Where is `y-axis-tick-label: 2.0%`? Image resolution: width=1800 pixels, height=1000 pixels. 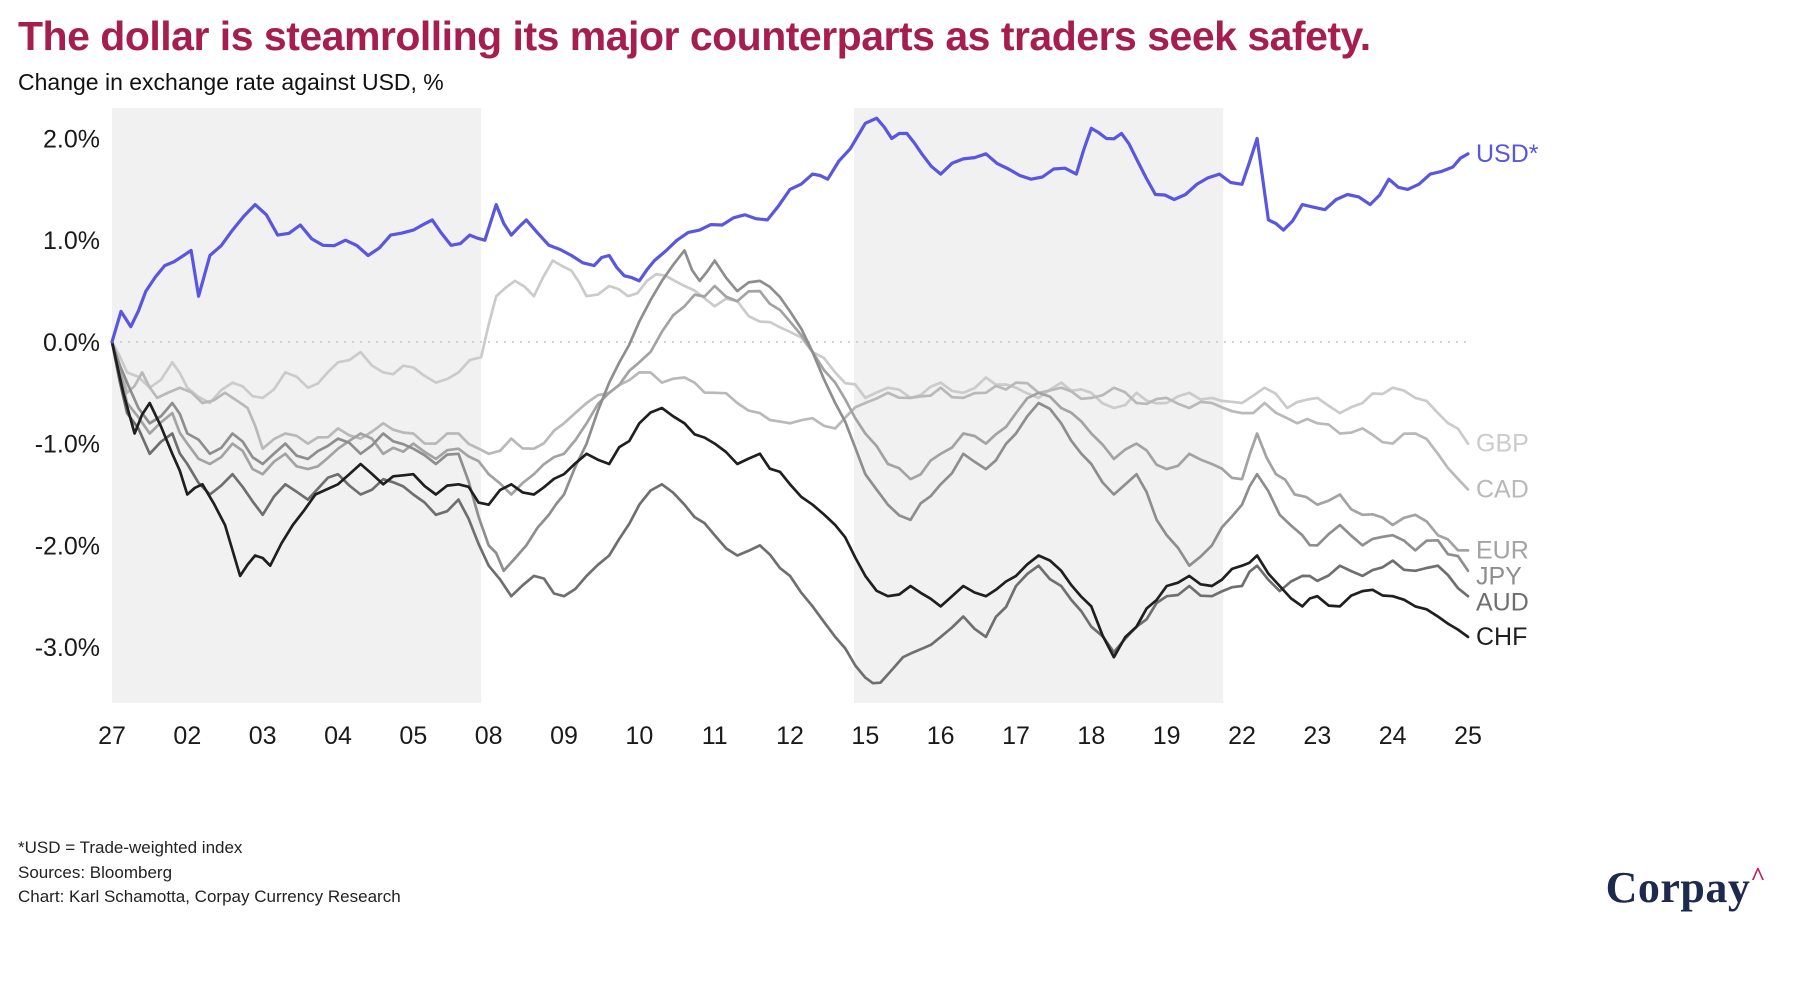
y-axis-tick-label: 2.0% is located at coordinates (71, 140).